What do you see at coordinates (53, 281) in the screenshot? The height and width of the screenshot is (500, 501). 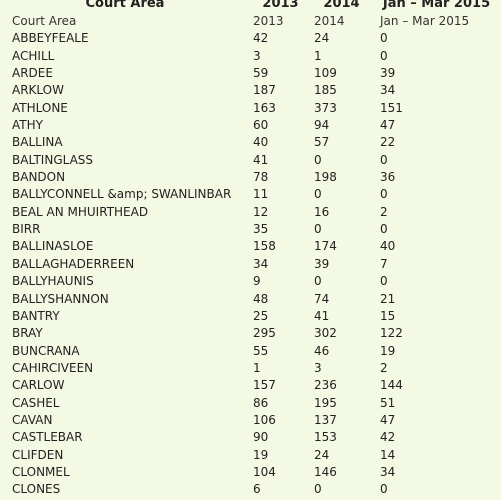 I see `cell-court-area: BALLYHAUNIS` at bounding box center [53, 281].